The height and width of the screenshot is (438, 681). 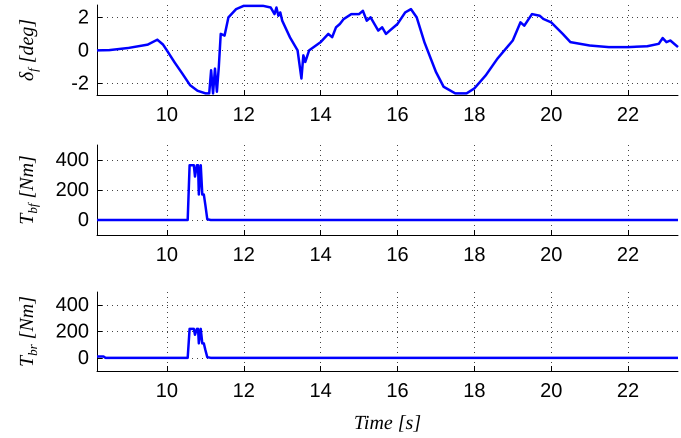 What do you see at coordinates (80, 83) in the screenshot?
I see `y-tick-label: -2` at bounding box center [80, 83].